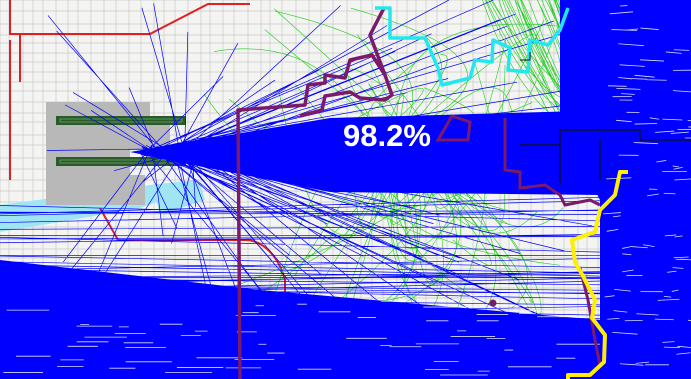  What do you see at coordinates (180, 199) in the screenshot?
I see `river-bend` at bounding box center [180, 199].